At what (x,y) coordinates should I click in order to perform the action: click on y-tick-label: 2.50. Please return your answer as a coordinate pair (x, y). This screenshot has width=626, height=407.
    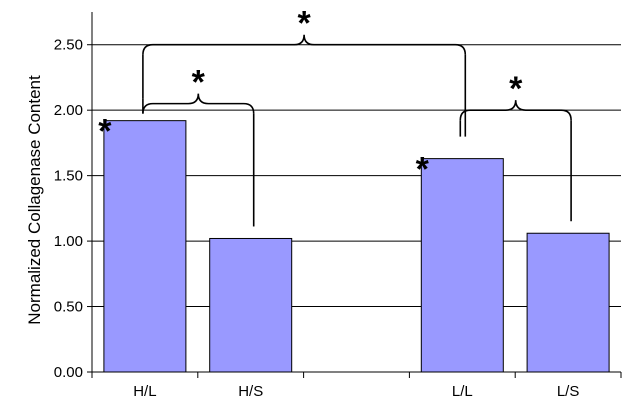
    Looking at the image, I should click on (68, 45).